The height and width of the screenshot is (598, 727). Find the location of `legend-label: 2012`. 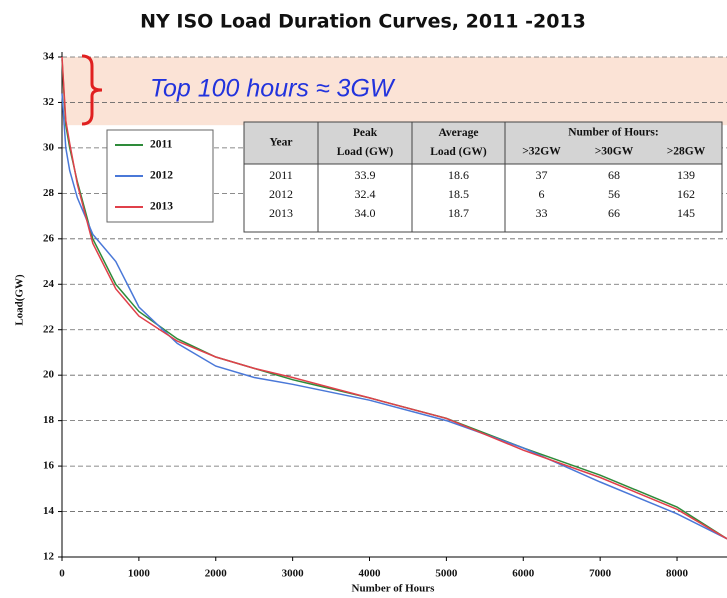

legend-label: 2012 is located at coordinates (161, 176).